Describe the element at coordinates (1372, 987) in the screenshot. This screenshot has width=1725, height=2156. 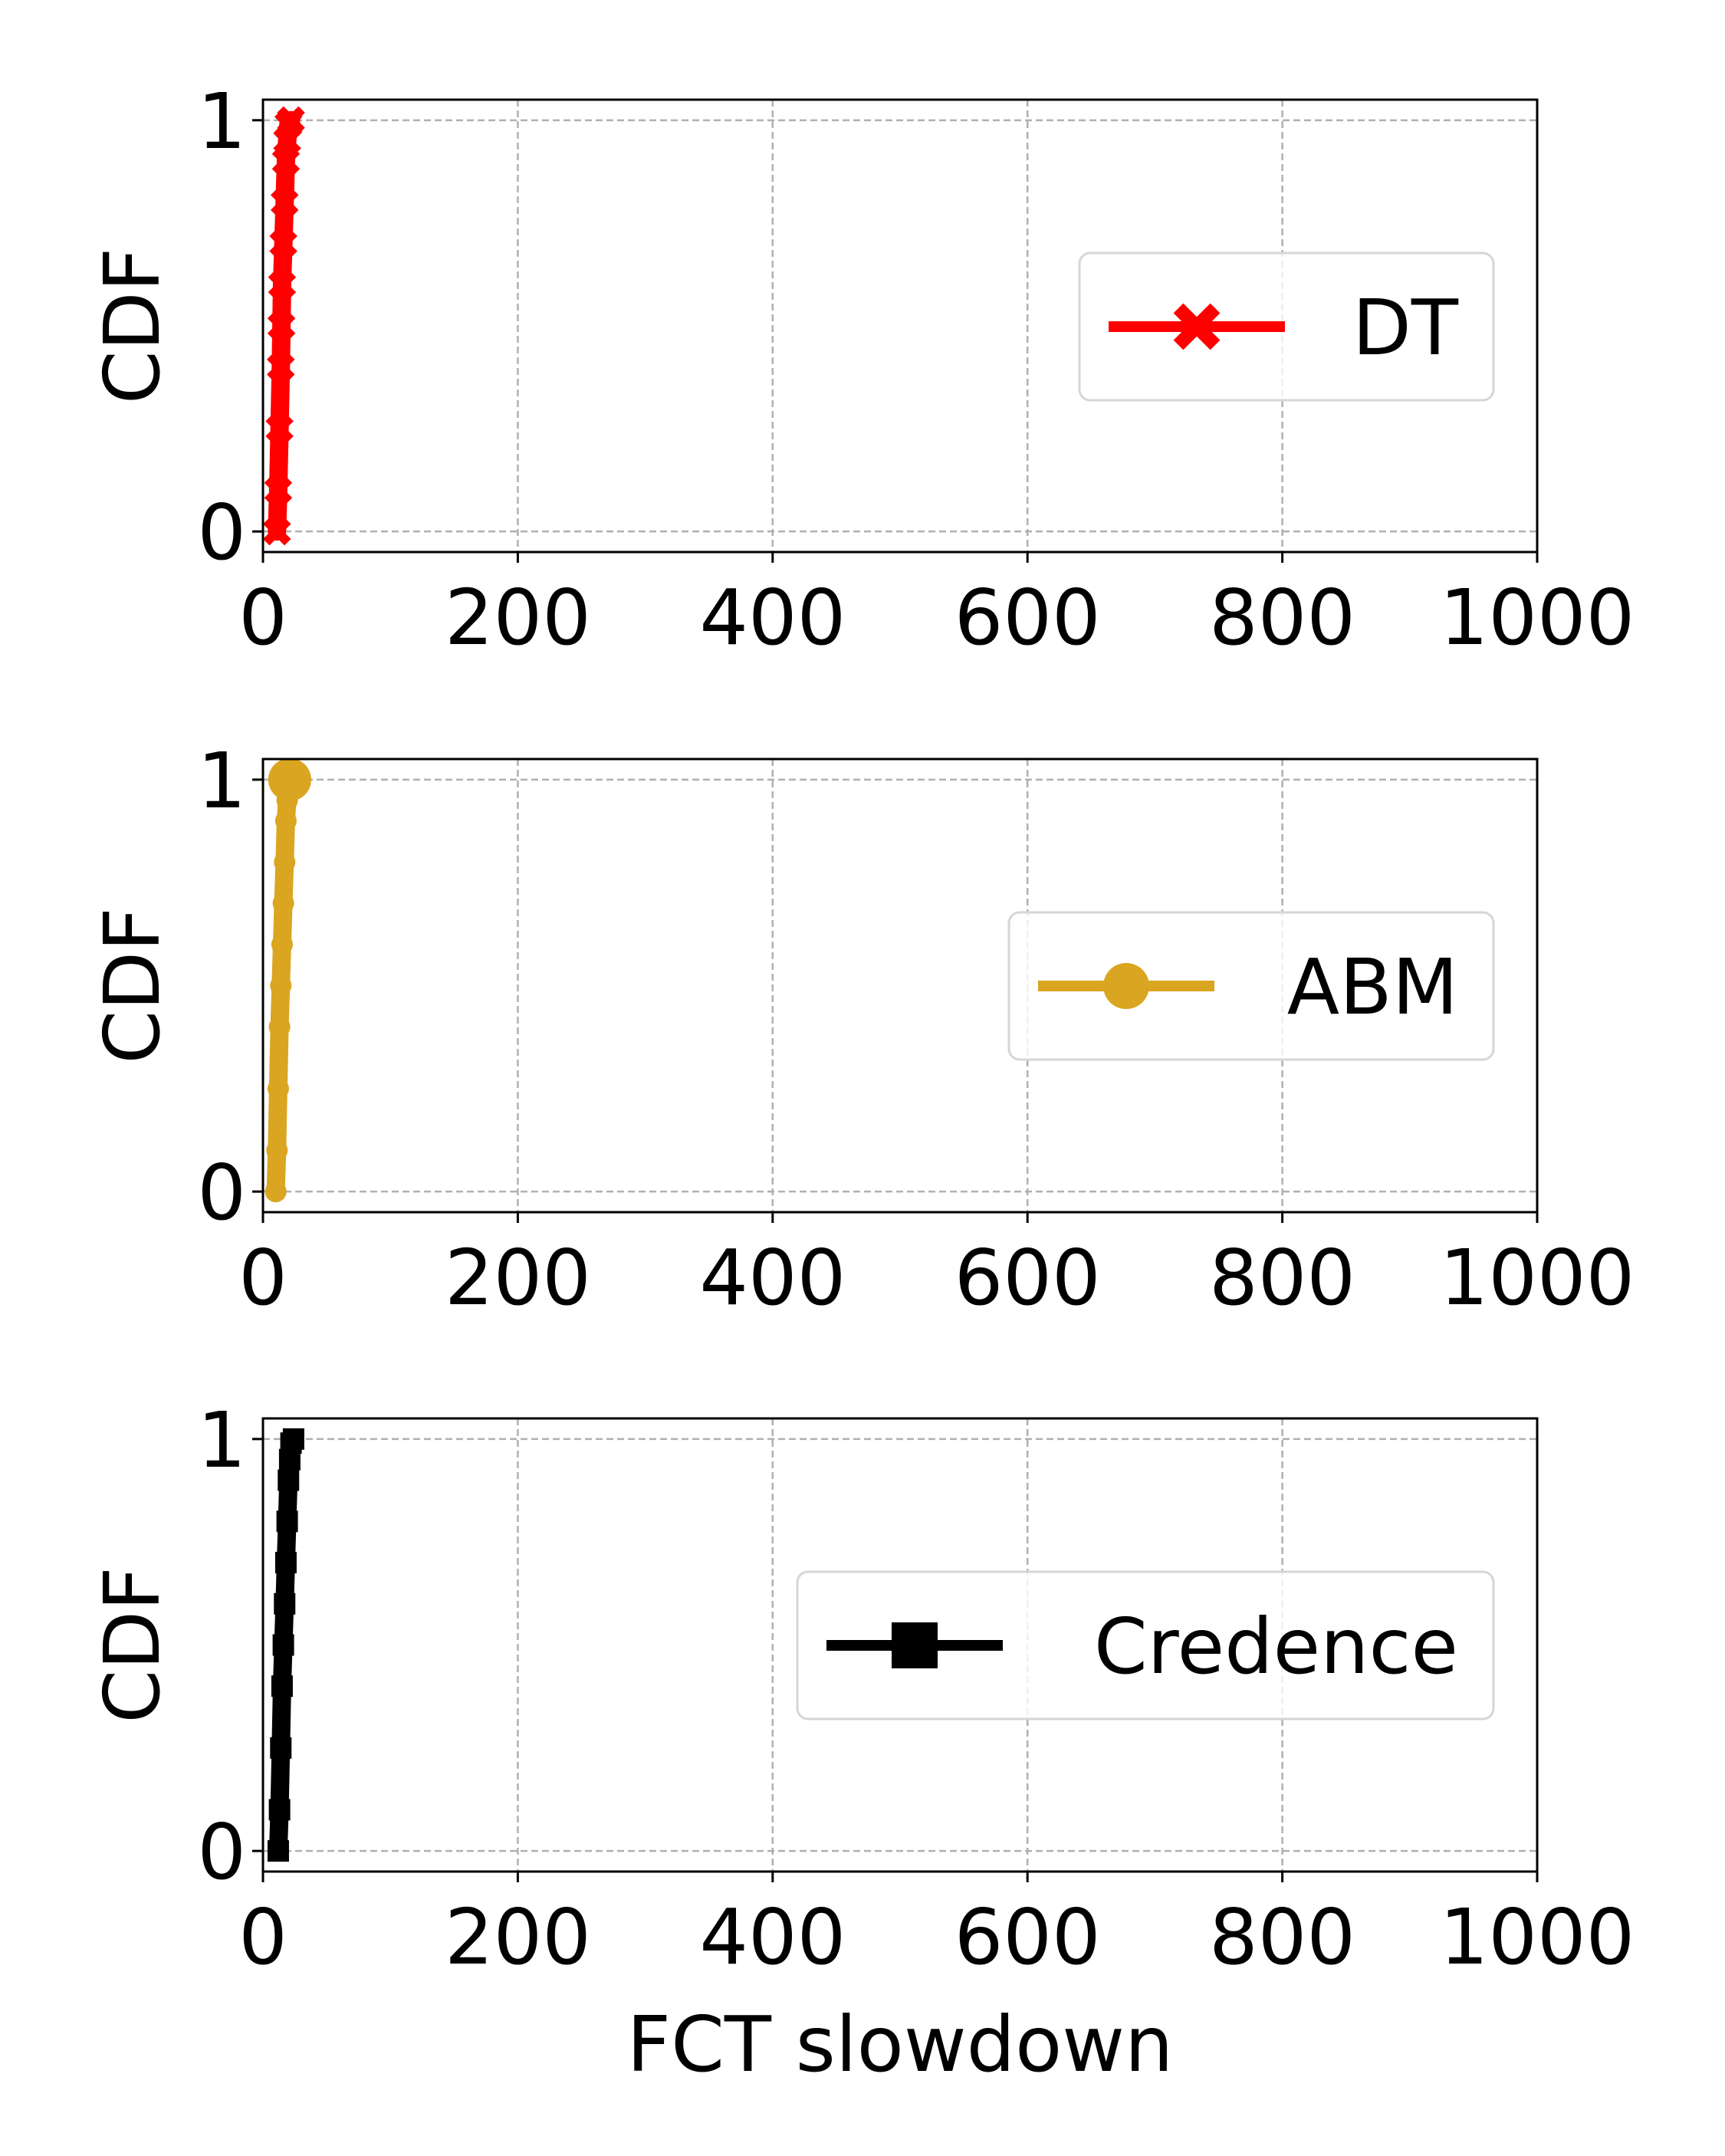
I see `legend-label: ABM` at that location.